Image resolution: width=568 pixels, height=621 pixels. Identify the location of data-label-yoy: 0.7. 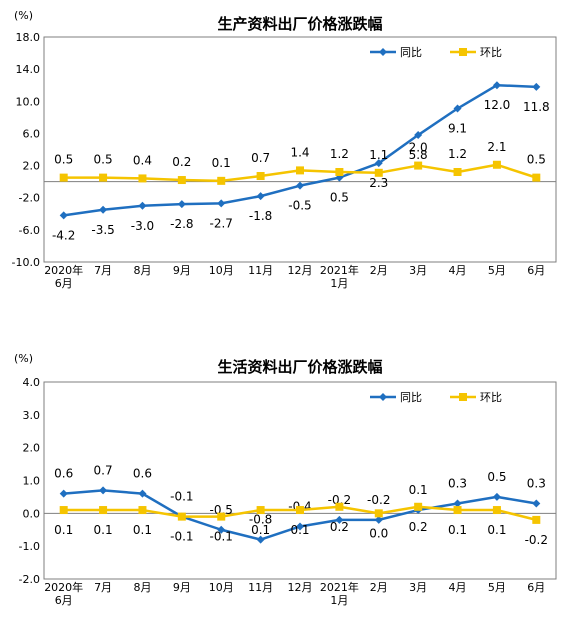
(103, 470).